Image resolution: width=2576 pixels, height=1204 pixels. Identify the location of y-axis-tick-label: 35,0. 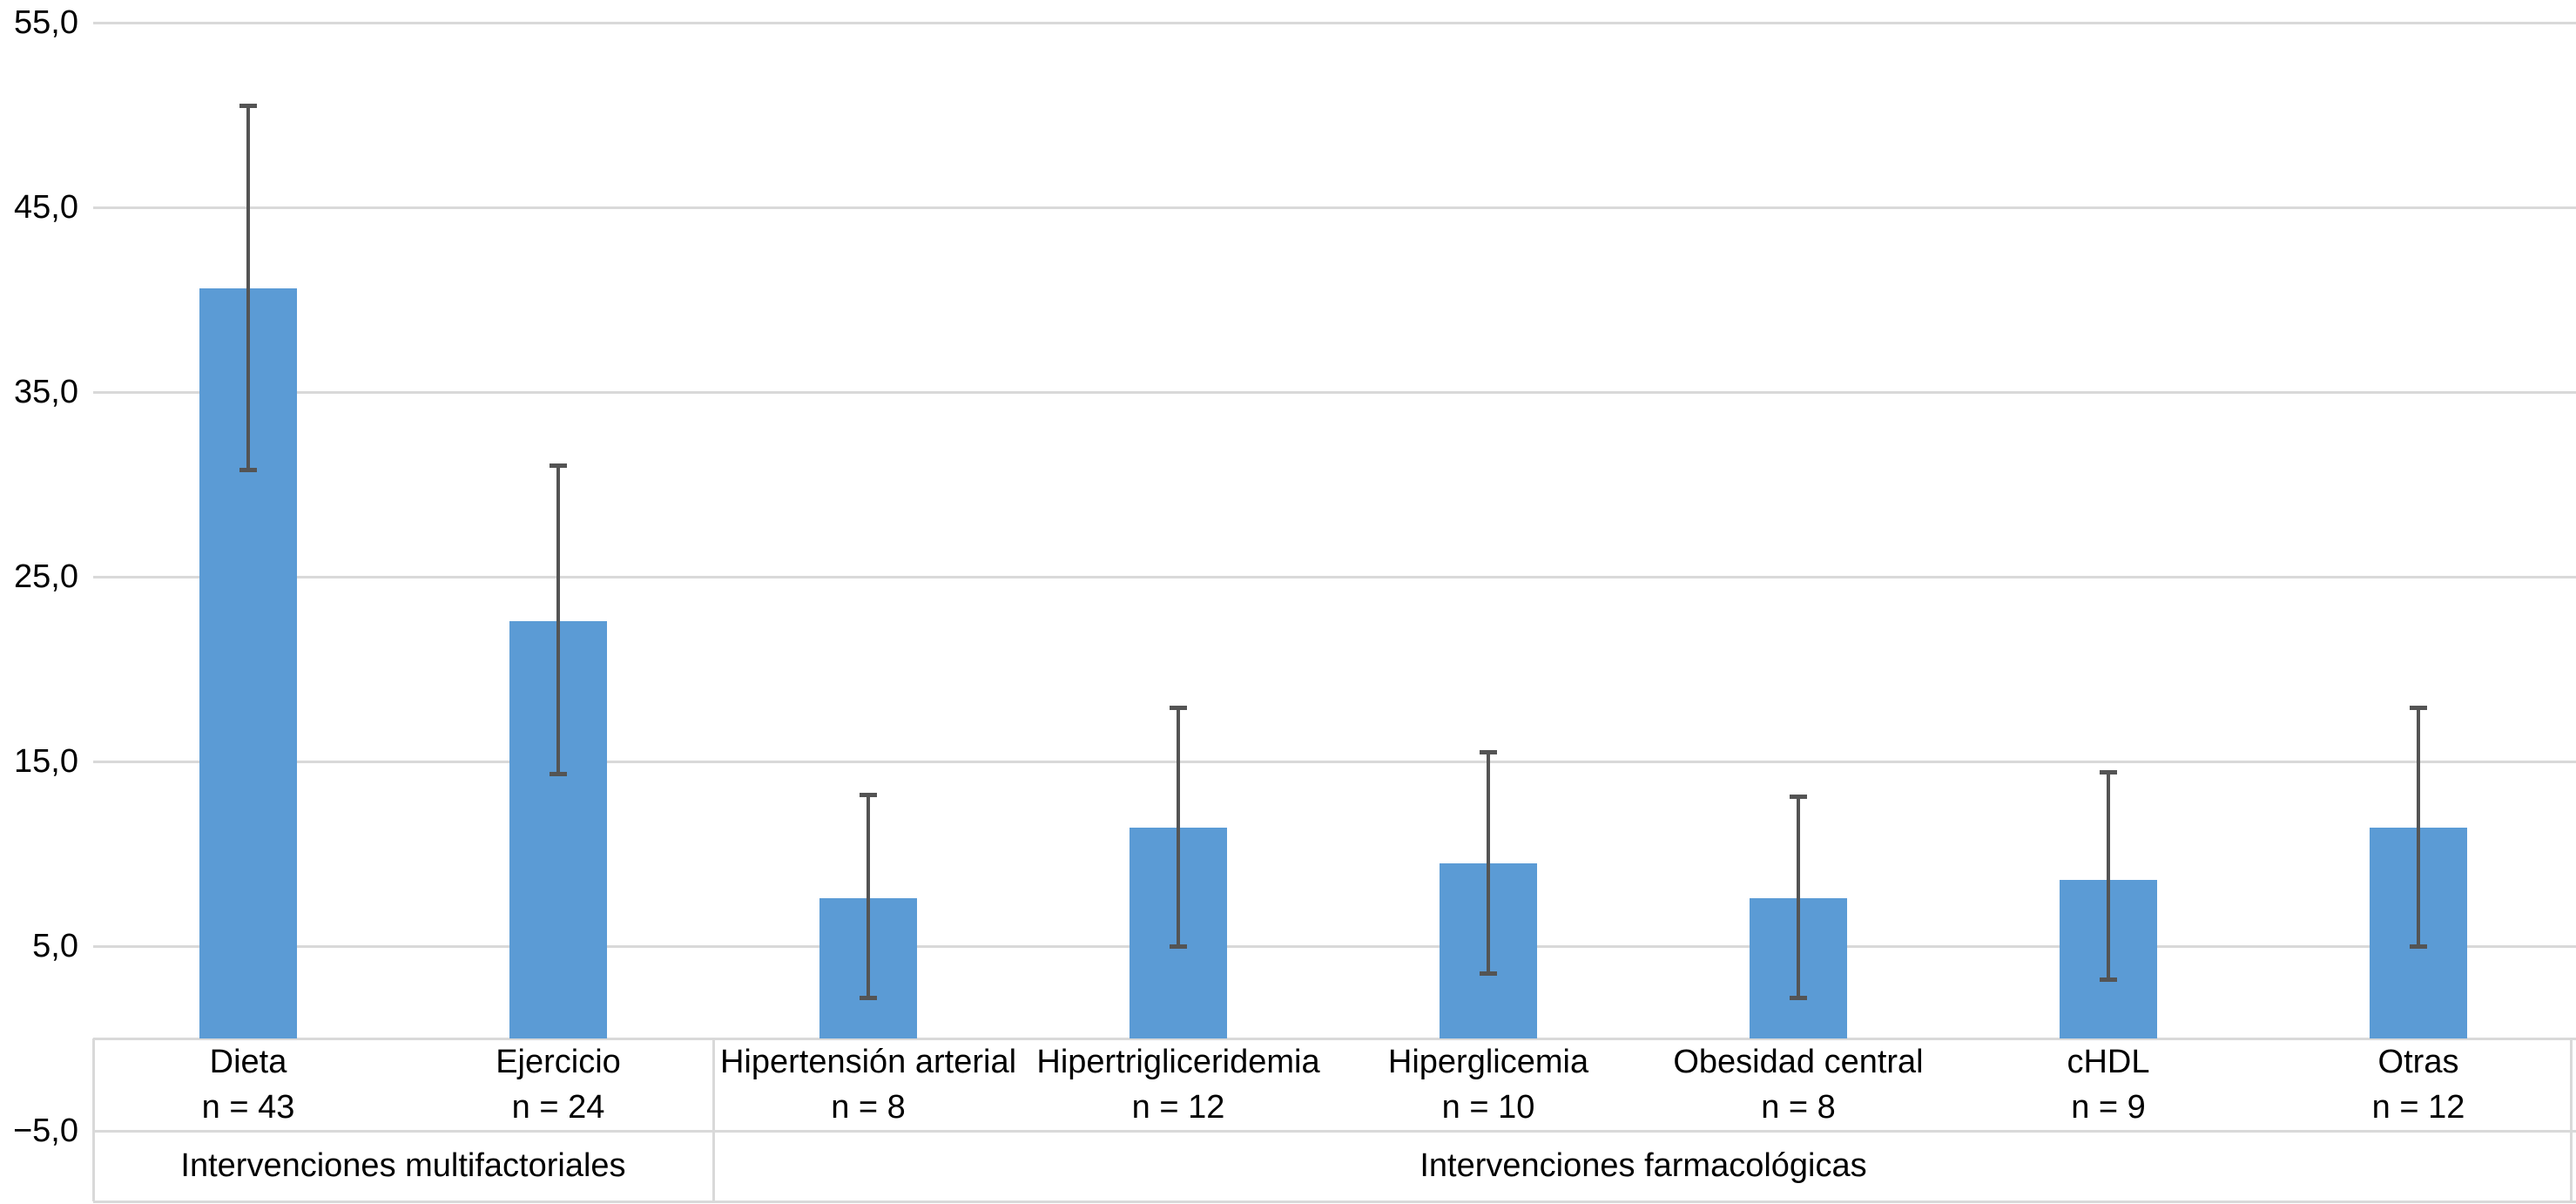
(46, 392).